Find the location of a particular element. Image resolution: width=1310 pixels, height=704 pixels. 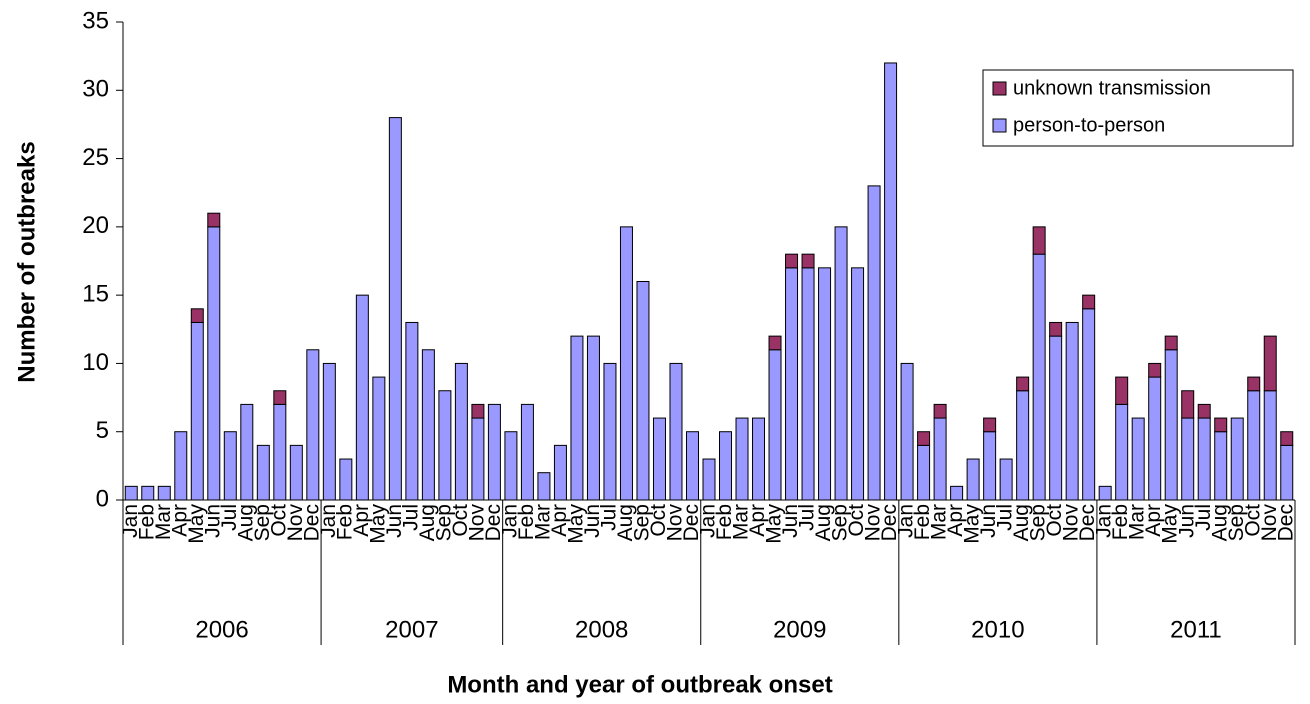

legend-box is located at coordinates (1138, 108).